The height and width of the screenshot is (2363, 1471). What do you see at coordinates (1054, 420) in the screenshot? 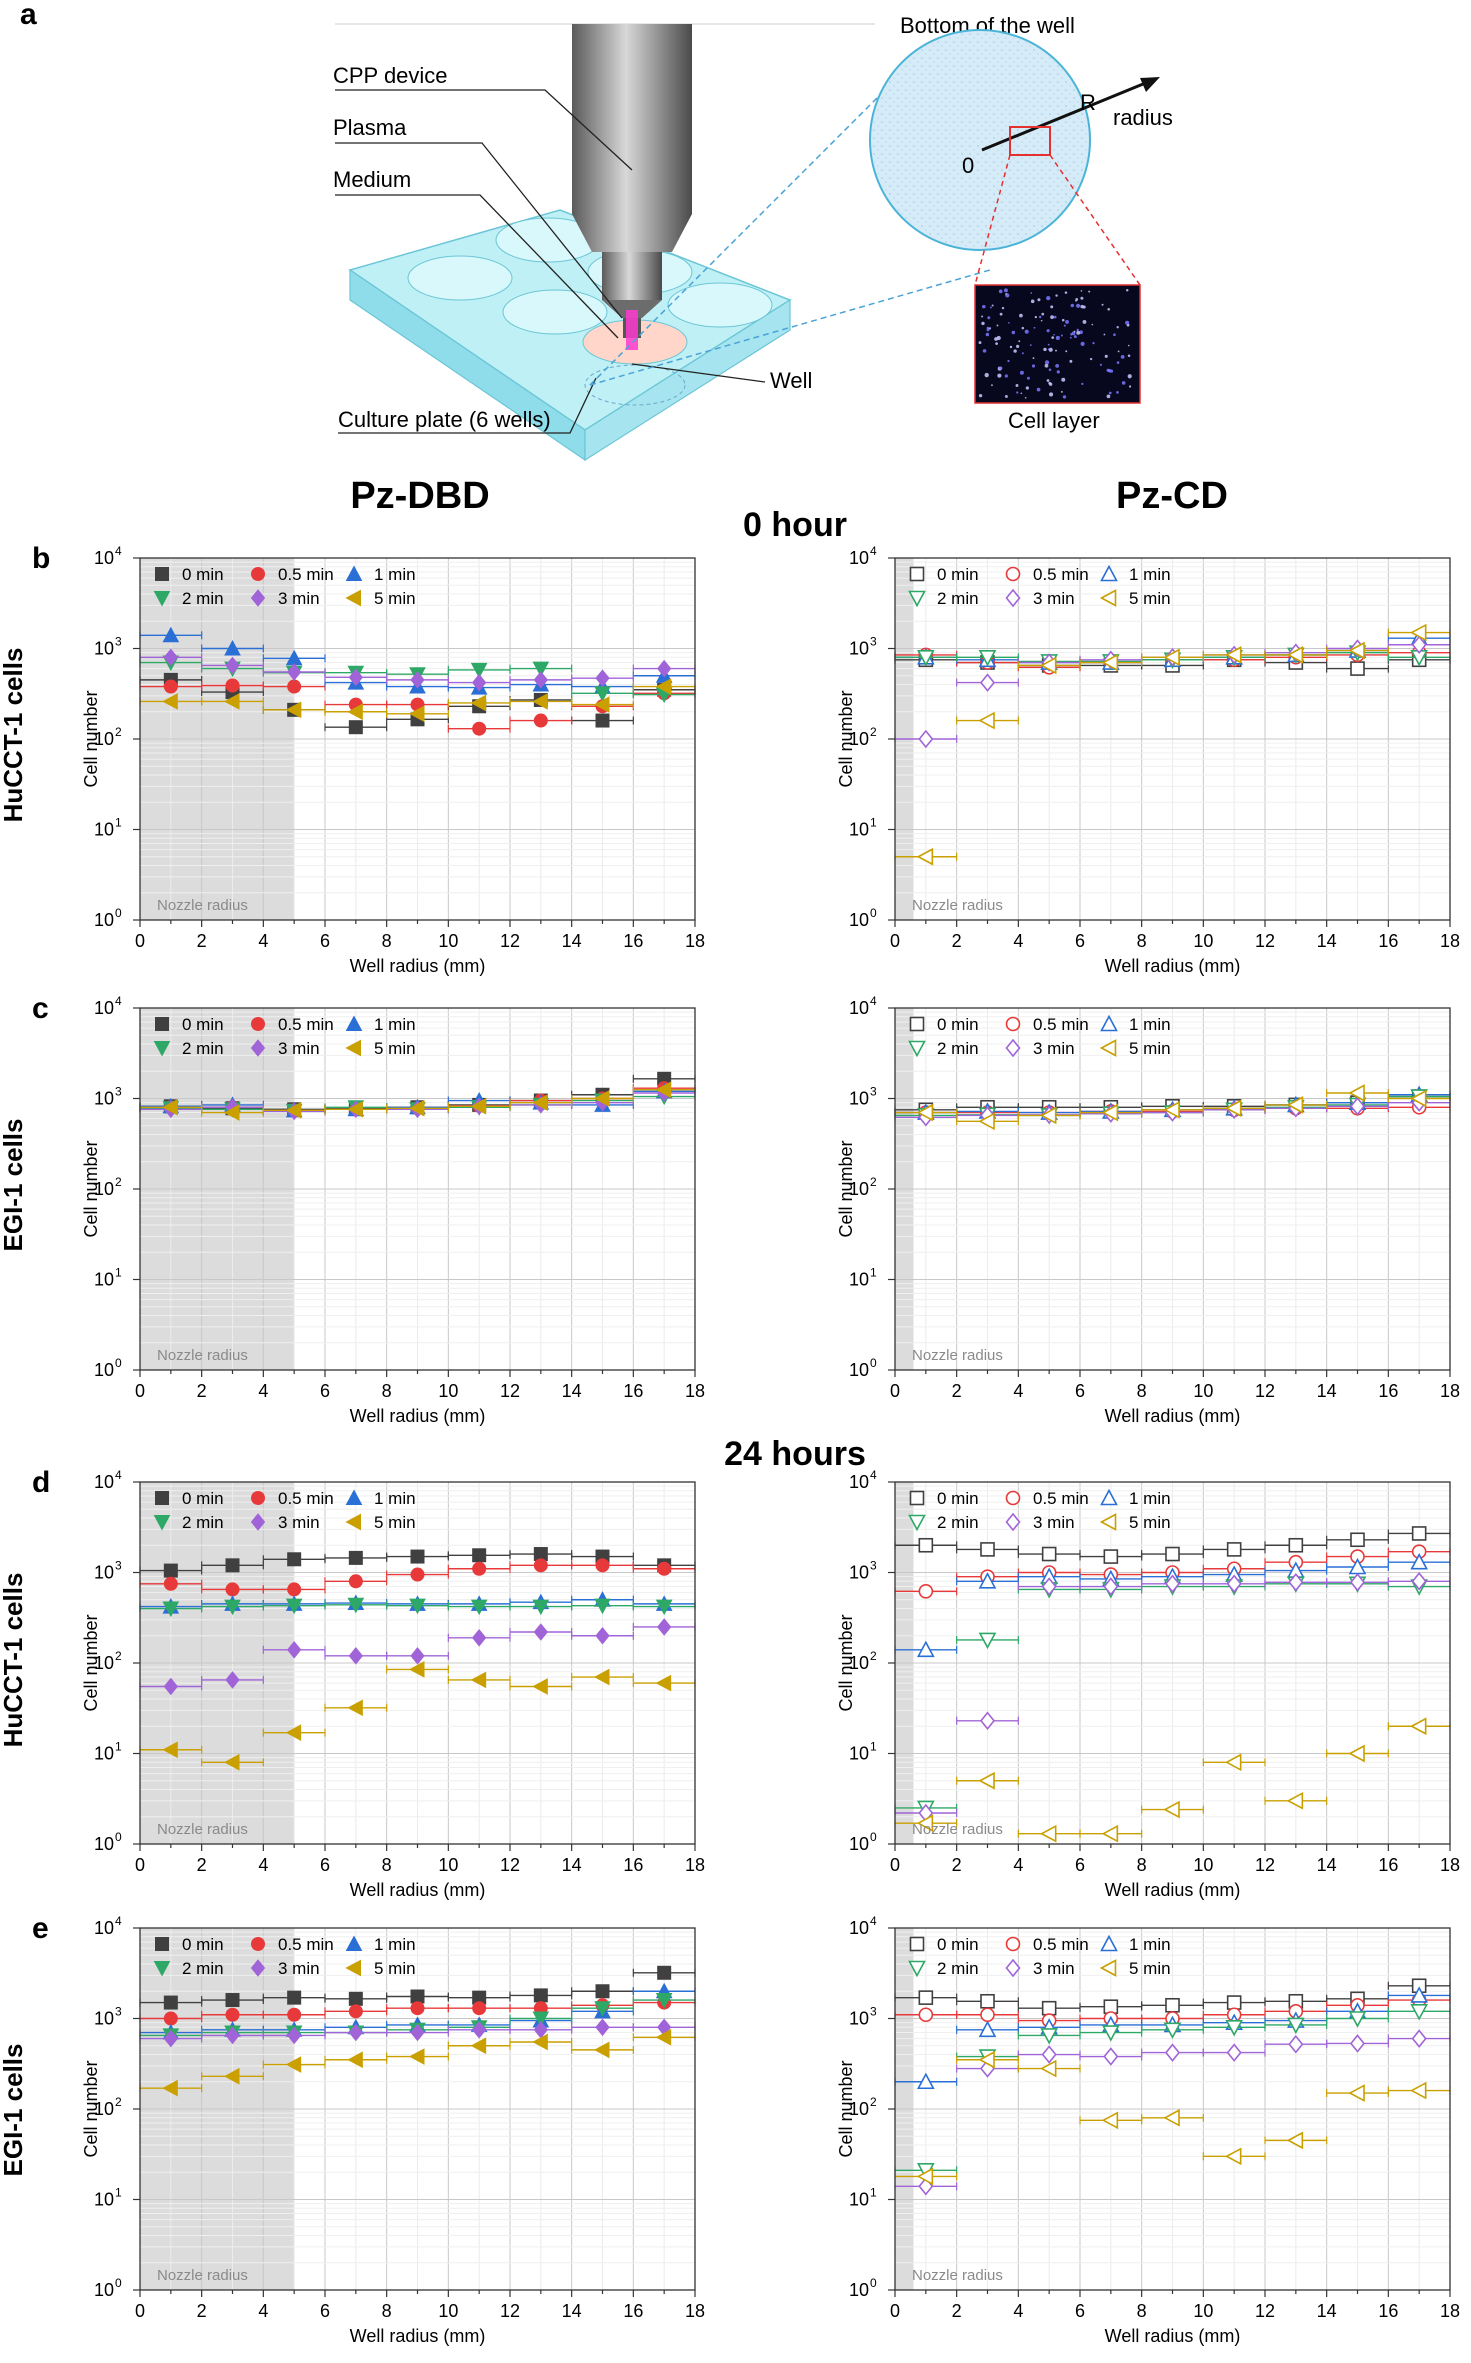
I see `label-cell-layer: Cell layer` at bounding box center [1054, 420].